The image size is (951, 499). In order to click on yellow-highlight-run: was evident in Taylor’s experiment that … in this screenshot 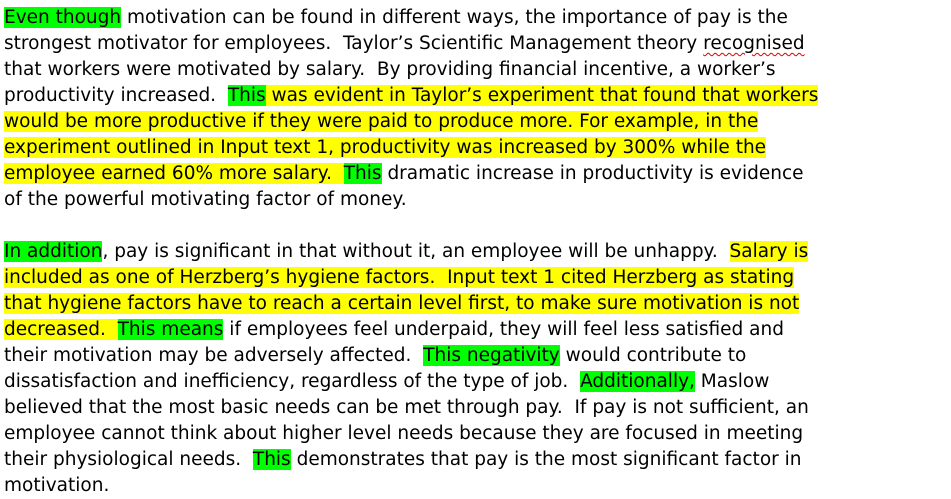, I will do `click(542, 95)`.